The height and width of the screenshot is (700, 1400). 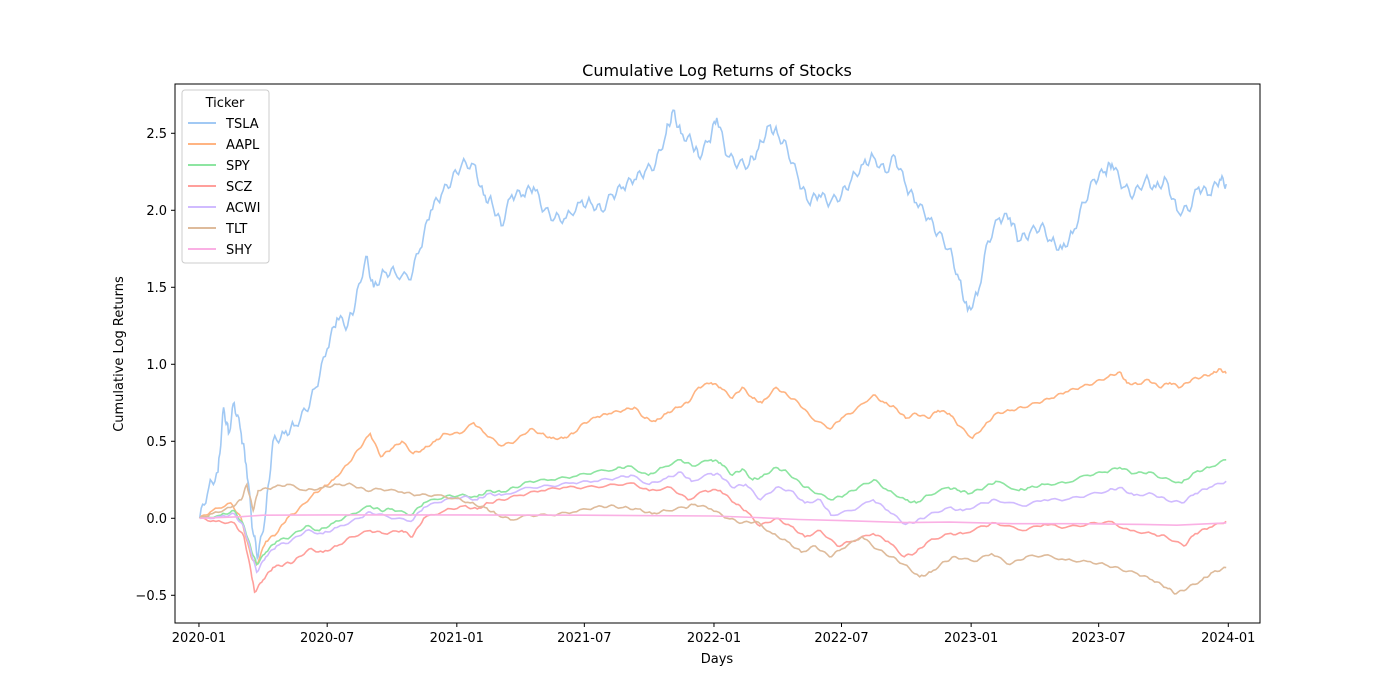 What do you see at coordinates (156, 211) in the screenshot?
I see `y-tick-label: 2.0` at bounding box center [156, 211].